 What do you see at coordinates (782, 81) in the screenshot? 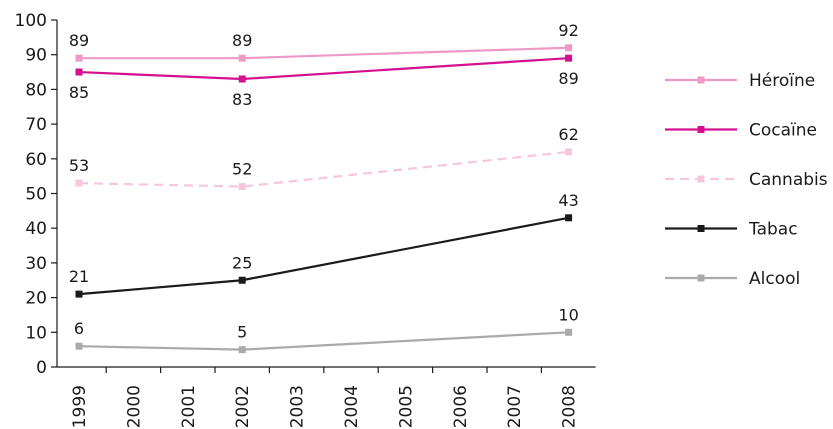
I see `legend-label: Héroïne` at bounding box center [782, 81].